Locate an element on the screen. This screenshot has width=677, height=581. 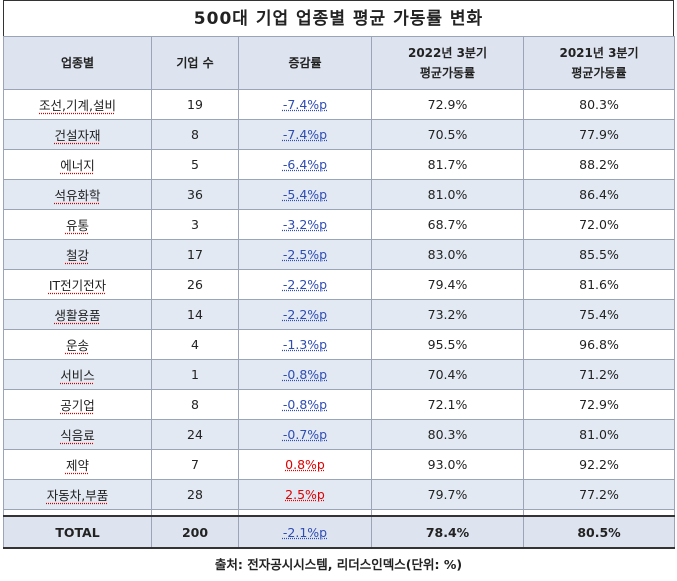
cell-change-value: -3.2%p is located at coordinates (305, 224).